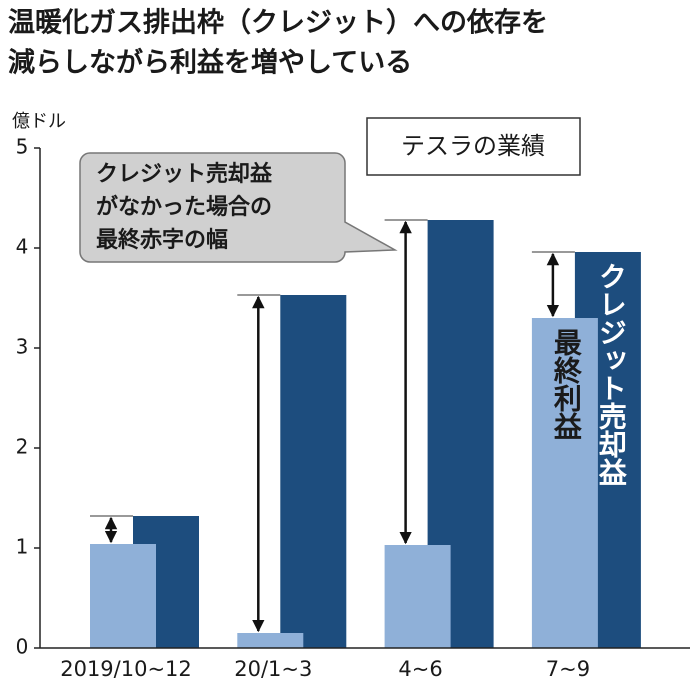 This screenshot has height=696, width=696. What do you see at coordinates (611, 374) in the screenshot?
I see `series-label: クレジット売却益` at bounding box center [611, 374].